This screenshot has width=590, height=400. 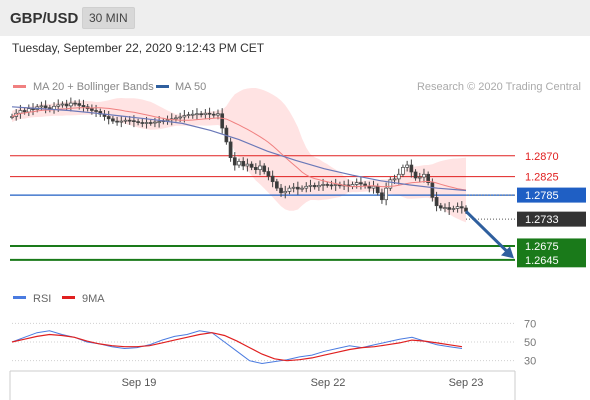 I want to click on credit-text: Research © 2020 Trading Central, so click(x=499, y=87).